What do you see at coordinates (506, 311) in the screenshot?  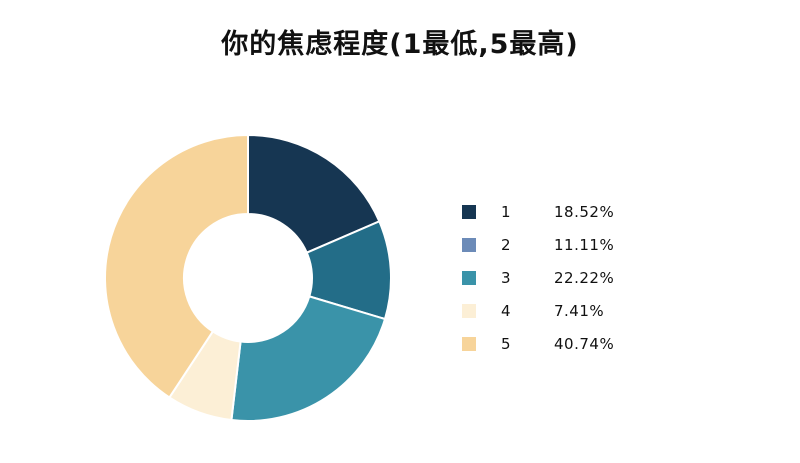 I see `legend-label-4: 4` at bounding box center [506, 311].